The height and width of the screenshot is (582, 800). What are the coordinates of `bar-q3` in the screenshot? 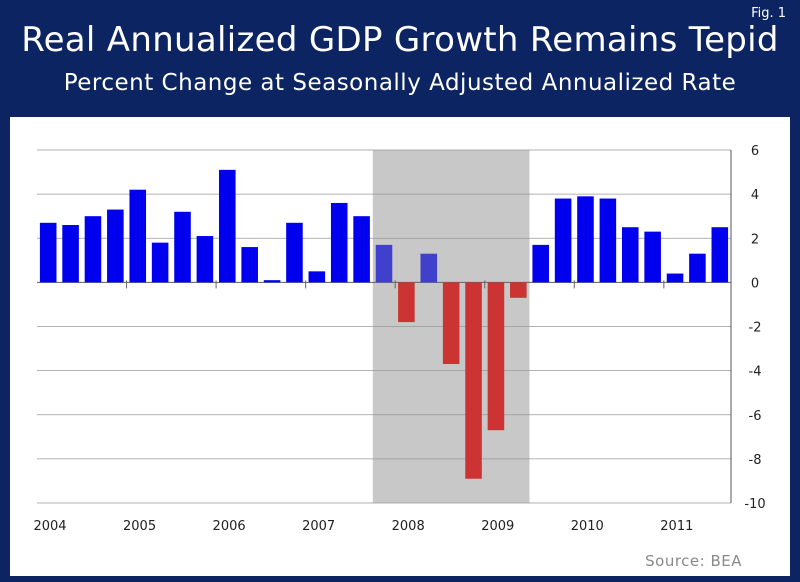 It's located at (93, 249).